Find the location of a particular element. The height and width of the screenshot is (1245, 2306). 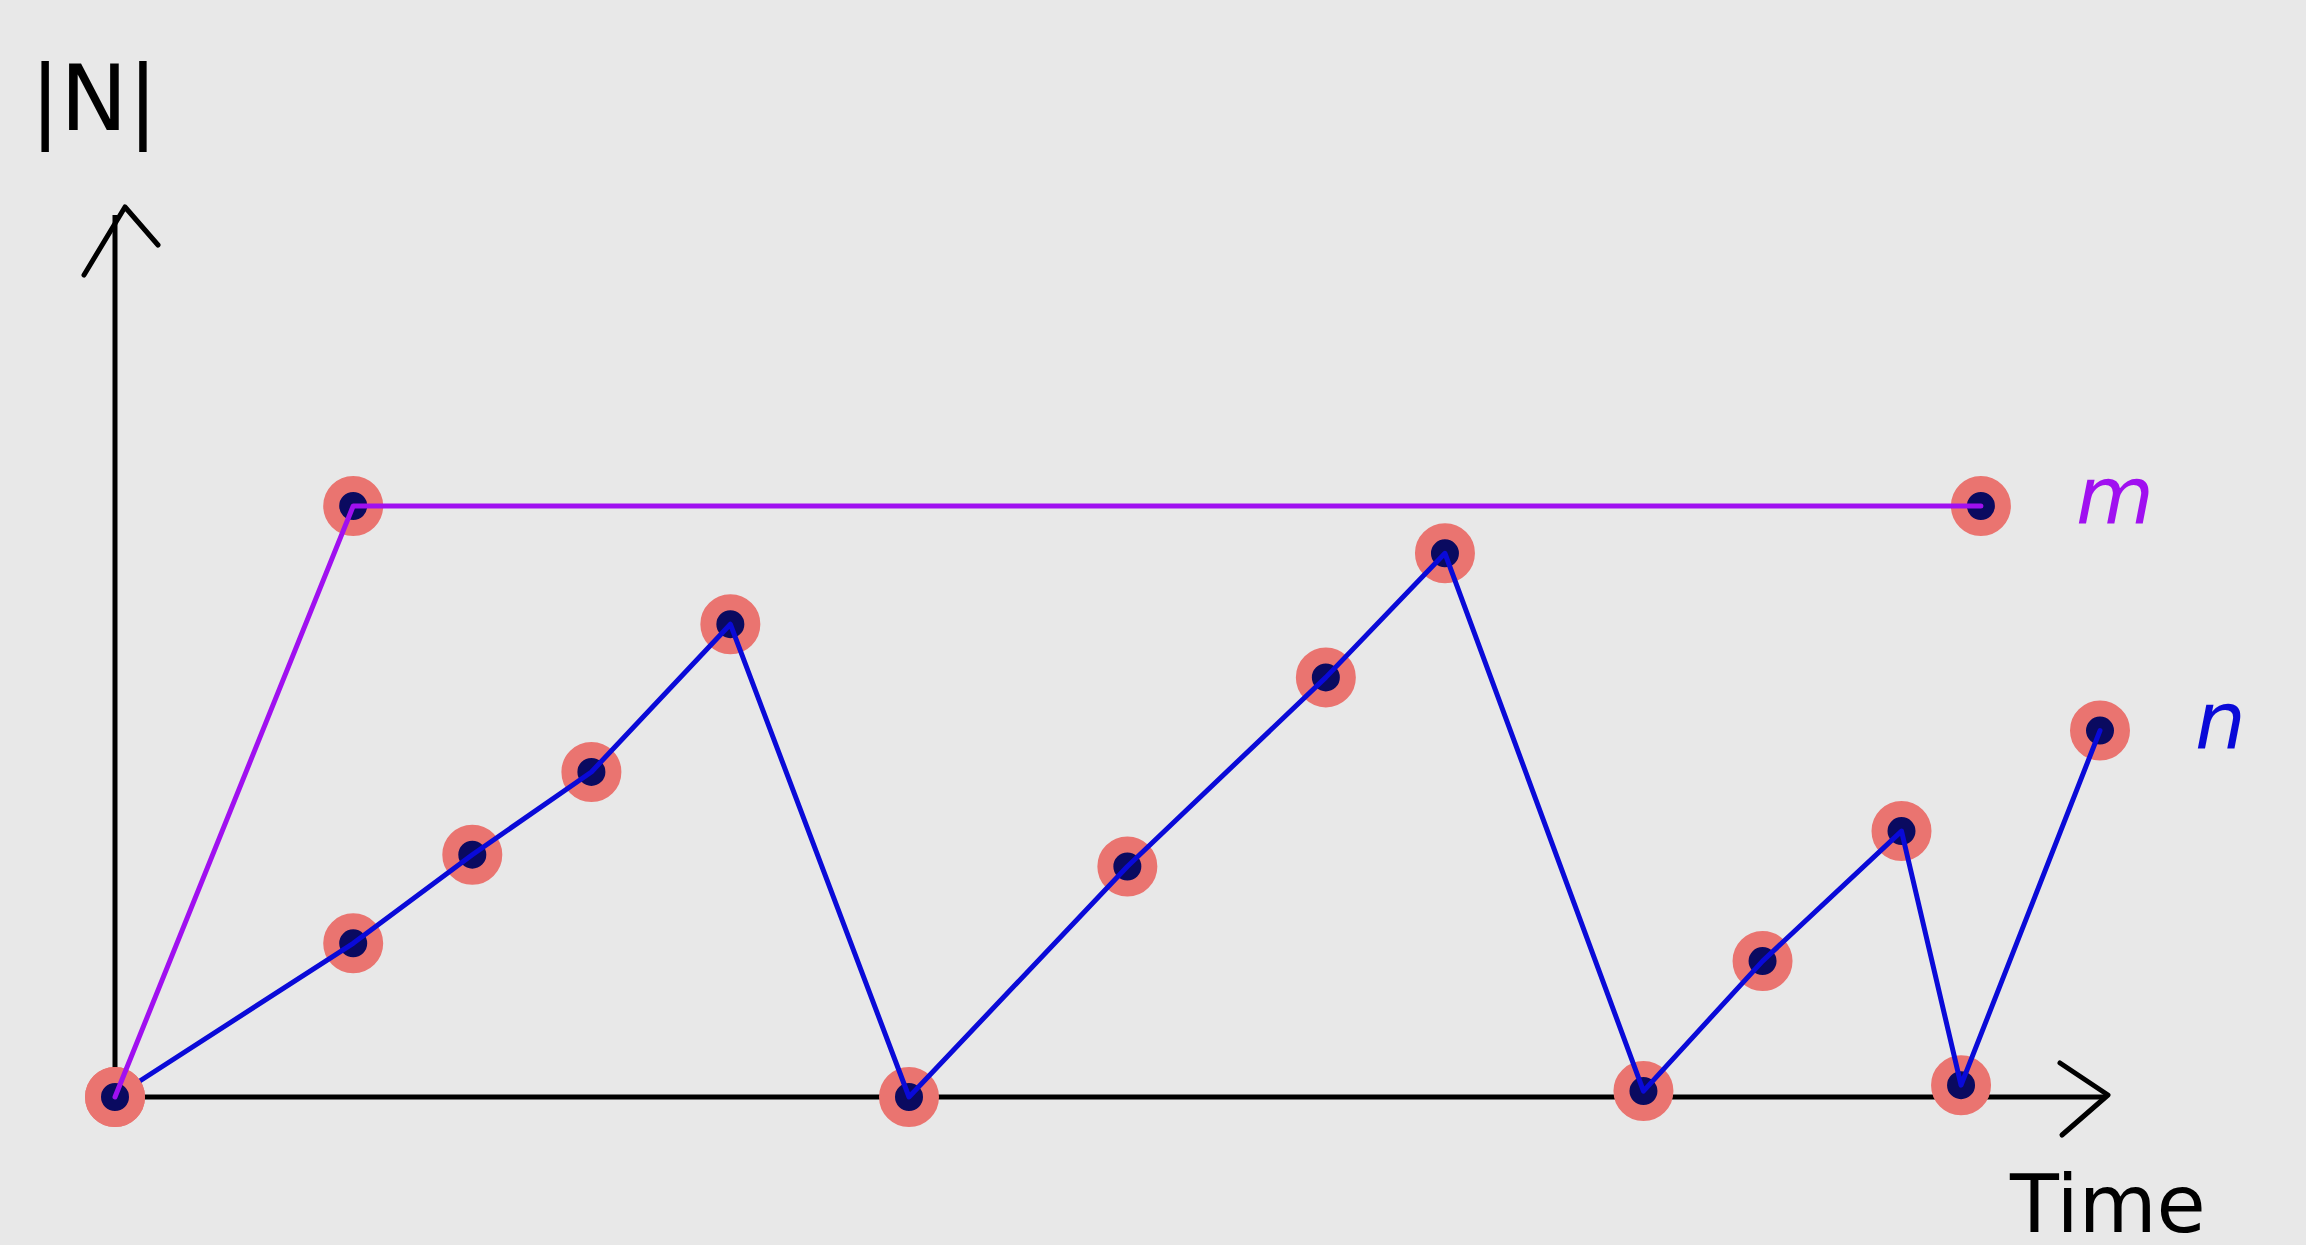

series-label: n is located at coordinates (2220, 721).